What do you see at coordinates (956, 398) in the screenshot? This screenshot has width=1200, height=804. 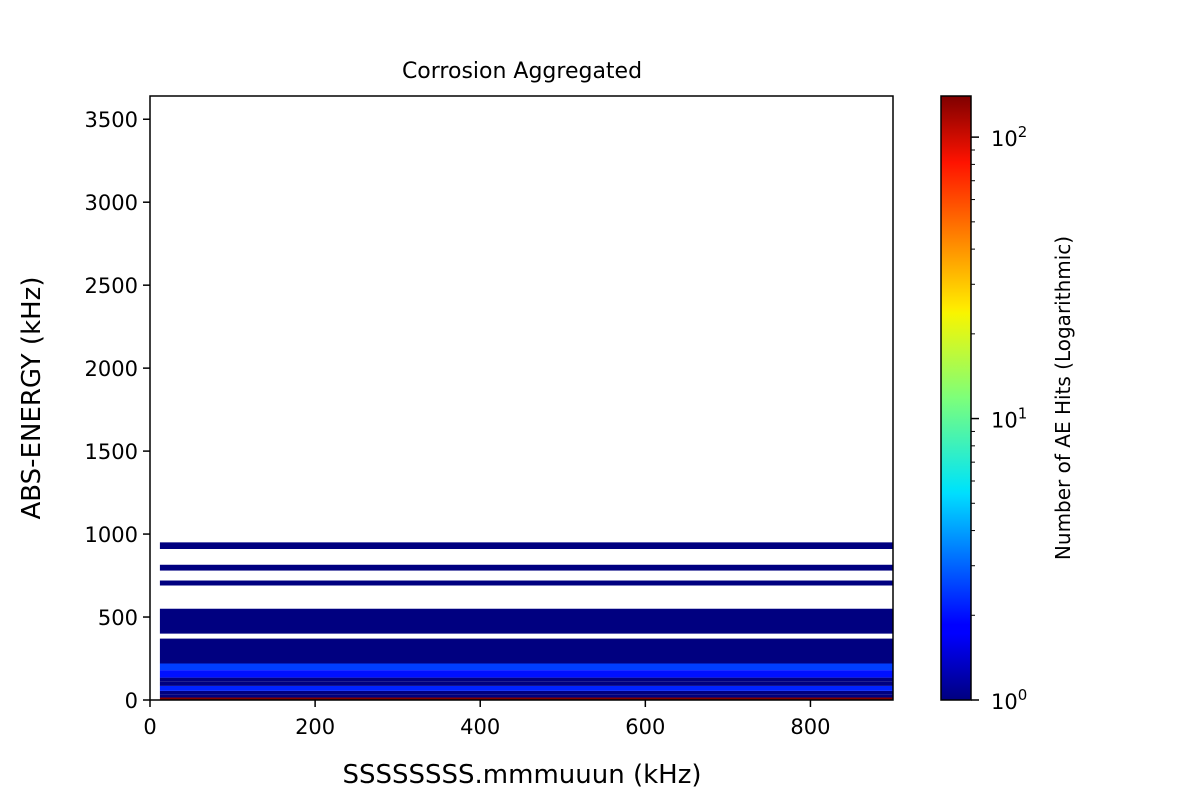 I see `colorbar` at bounding box center [956, 398].